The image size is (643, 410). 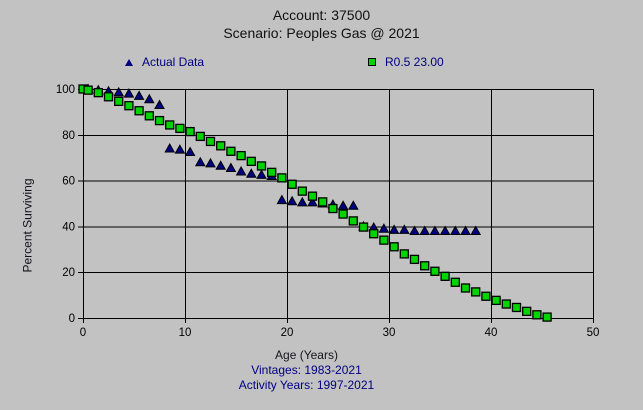 What do you see at coordinates (173, 62) in the screenshot?
I see `legend-actual-label: Actual Data` at bounding box center [173, 62].